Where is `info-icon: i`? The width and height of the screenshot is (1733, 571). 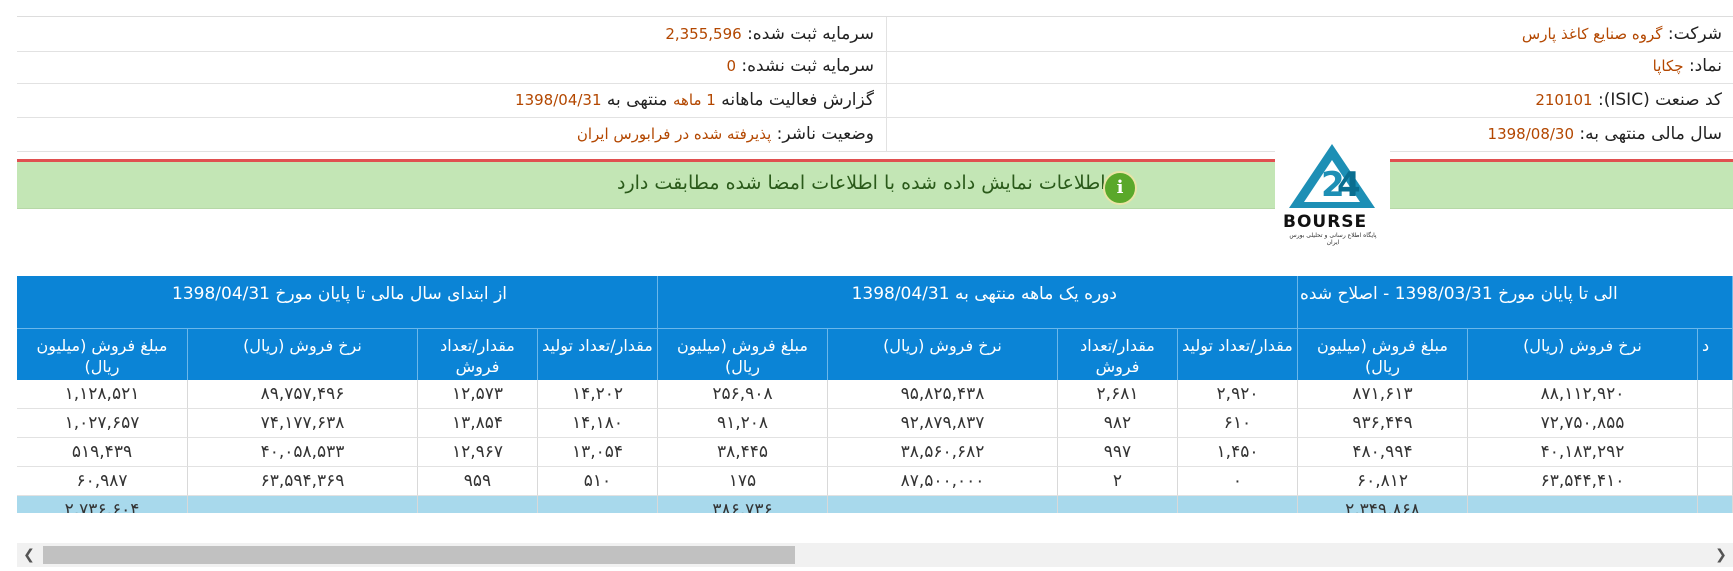
info-icon: i is located at coordinates (1120, 188).